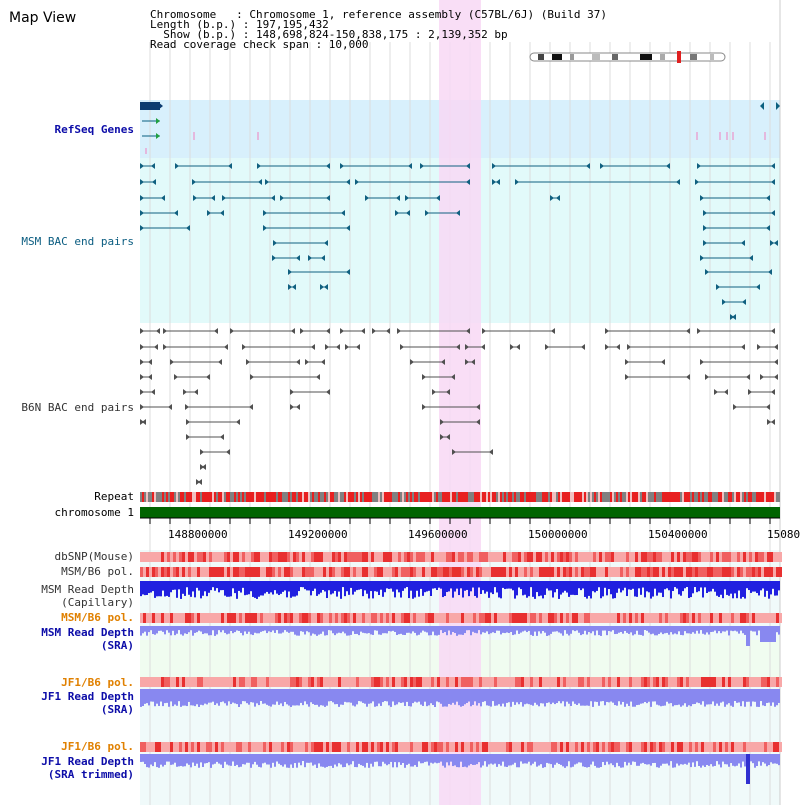 The height and width of the screenshot is (805, 800). What do you see at coordinates (460, 128) in the screenshot?
I see `refseq-gene-features` at bounding box center [460, 128].